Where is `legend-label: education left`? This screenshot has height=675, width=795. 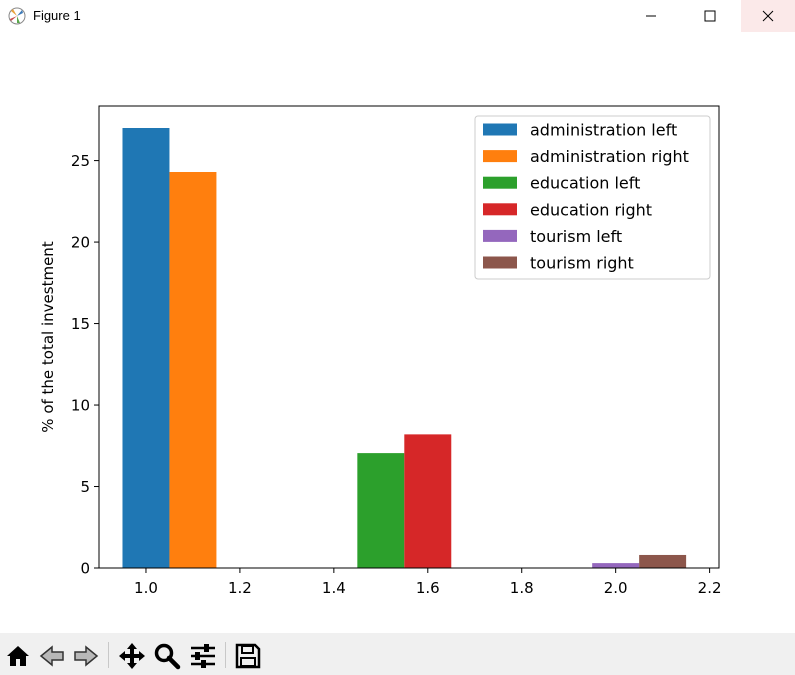 legend-label: education left is located at coordinates (585, 183).